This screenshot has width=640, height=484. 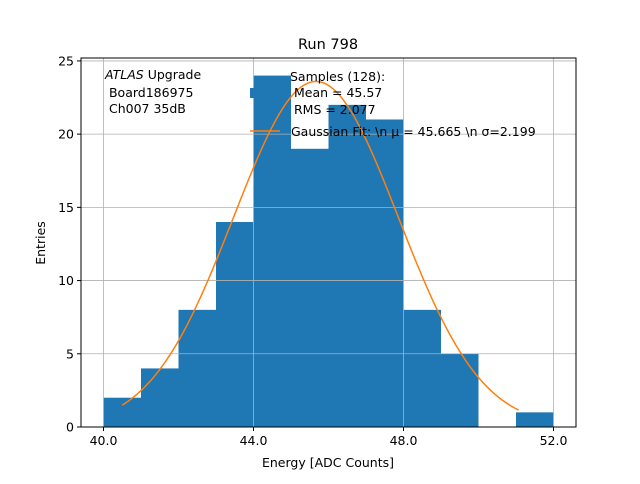 I want to click on x-tick-label: 44.0, so click(x=254, y=440).